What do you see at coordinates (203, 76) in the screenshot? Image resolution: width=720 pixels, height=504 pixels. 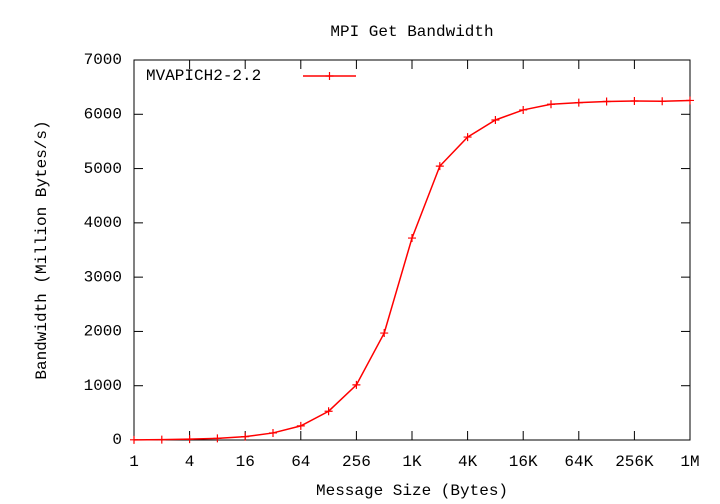 I see `legend-label: MVAPICH2-2.2` at bounding box center [203, 76].